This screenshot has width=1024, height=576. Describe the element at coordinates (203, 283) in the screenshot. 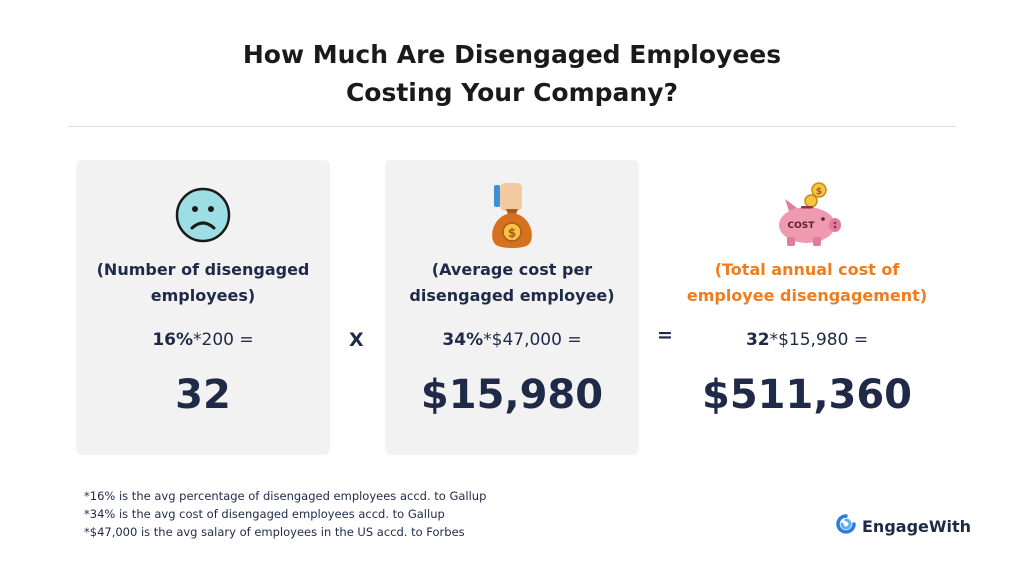

I see `disengaged-count-label: (Number of disengaged employees)` at that location.